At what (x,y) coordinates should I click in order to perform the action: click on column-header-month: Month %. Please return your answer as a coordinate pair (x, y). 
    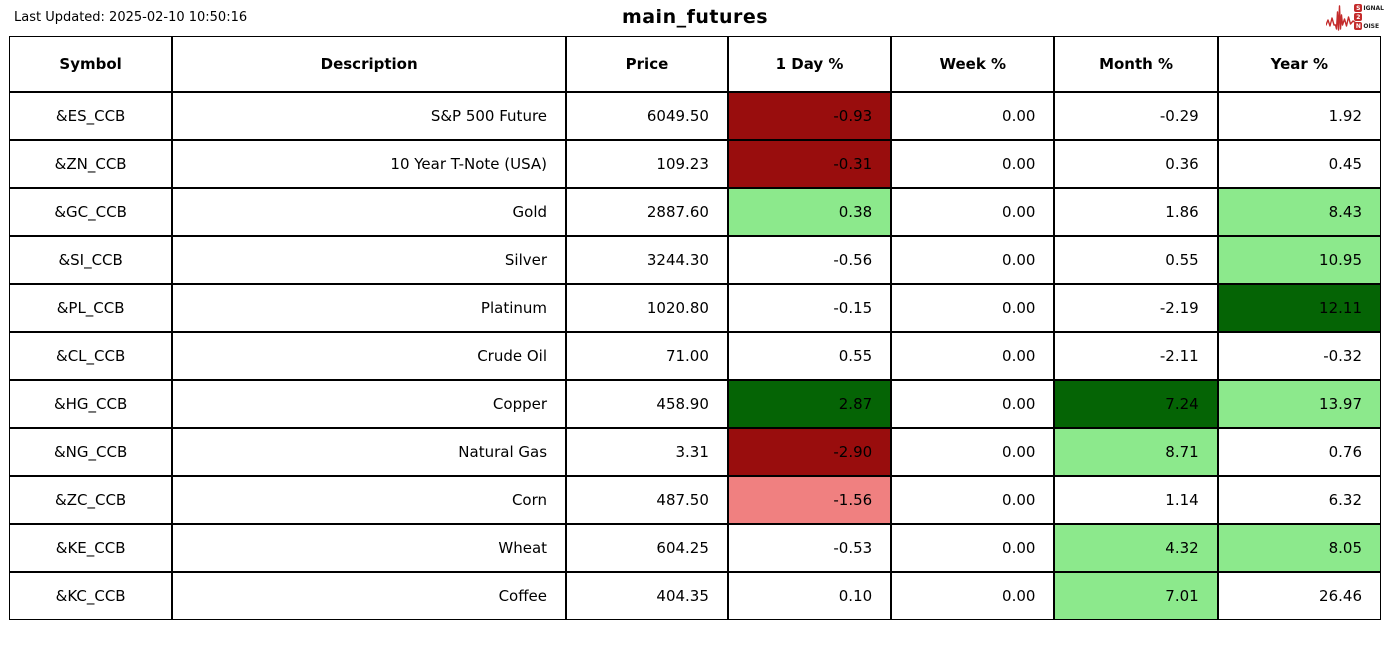
    Looking at the image, I should click on (1136, 64).